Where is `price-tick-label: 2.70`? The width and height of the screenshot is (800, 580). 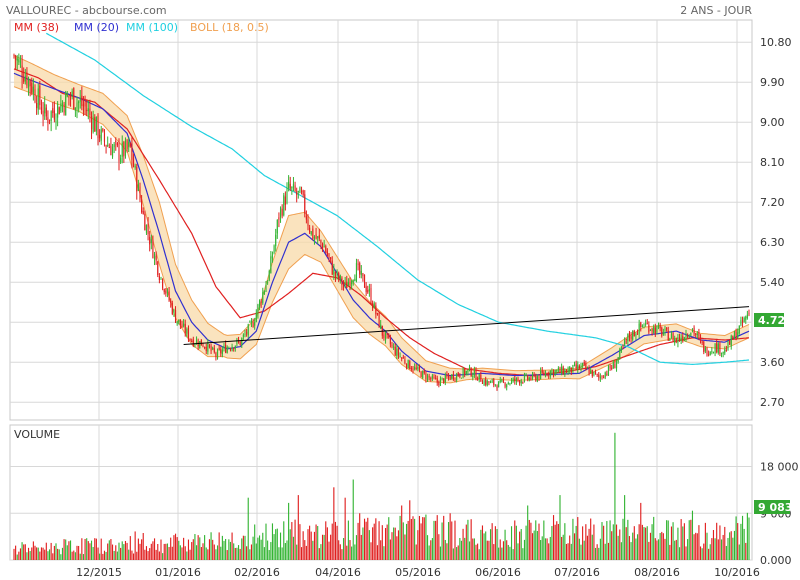 price-tick-label: 2.70 is located at coordinates (772, 402).